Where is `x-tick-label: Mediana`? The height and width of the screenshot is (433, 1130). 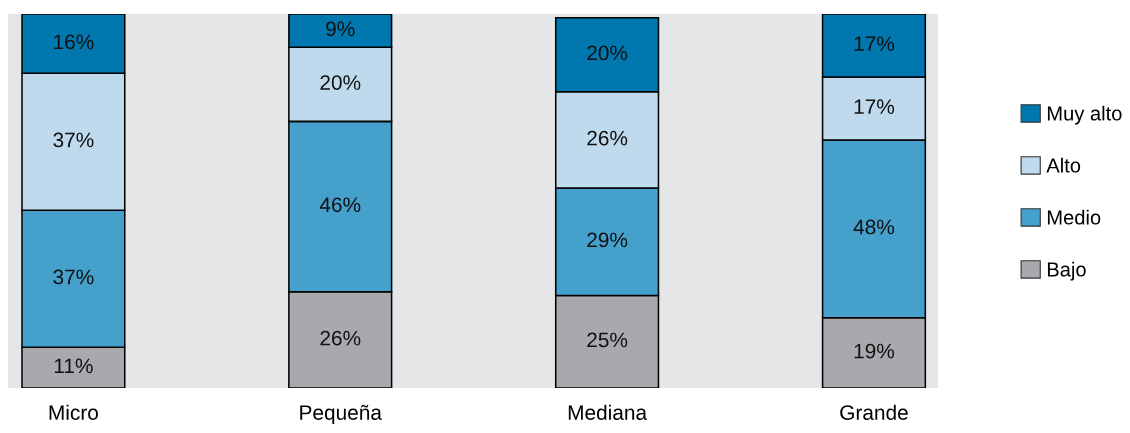 x-tick-label: Mediana is located at coordinates (608, 412).